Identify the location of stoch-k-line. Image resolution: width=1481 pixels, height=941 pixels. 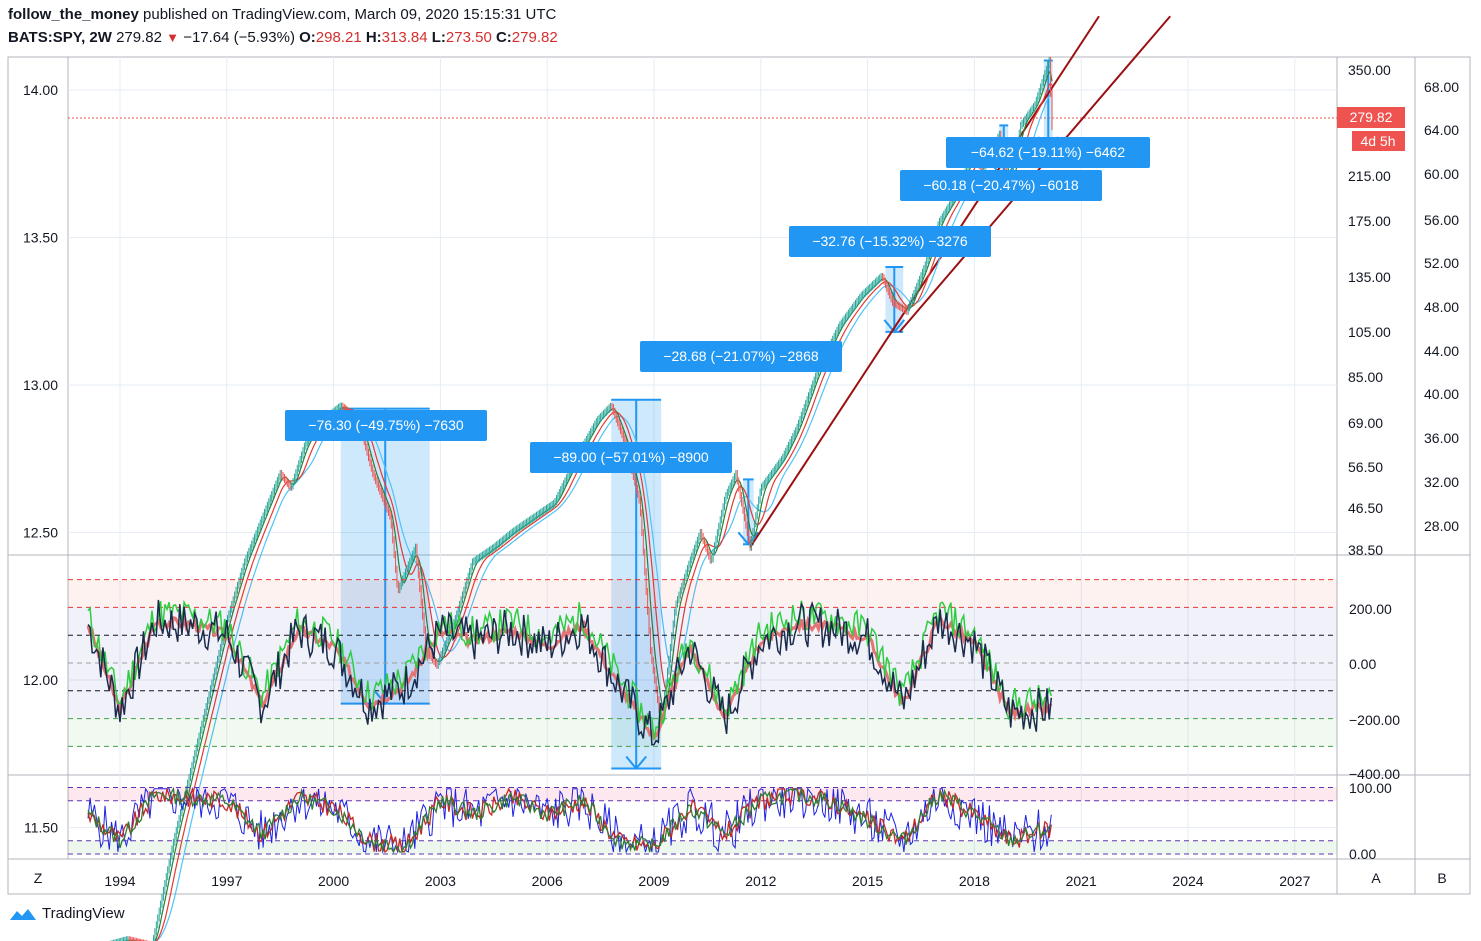
(569, 820).